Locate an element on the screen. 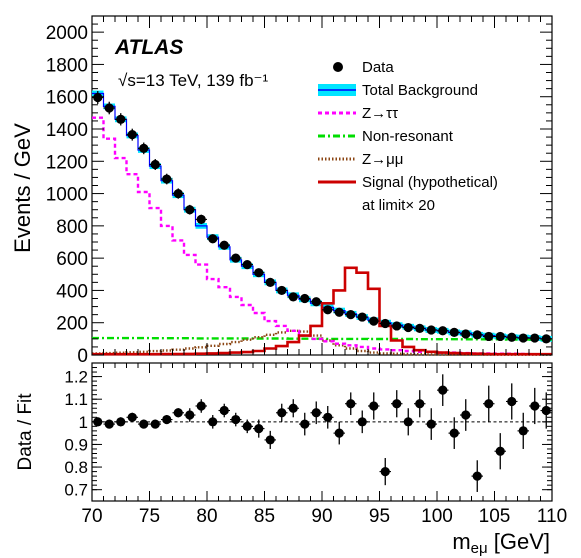 The width and height of the screenshot is (581, 558). y-tick-label: 1800 is located at coordinates (67, 65).